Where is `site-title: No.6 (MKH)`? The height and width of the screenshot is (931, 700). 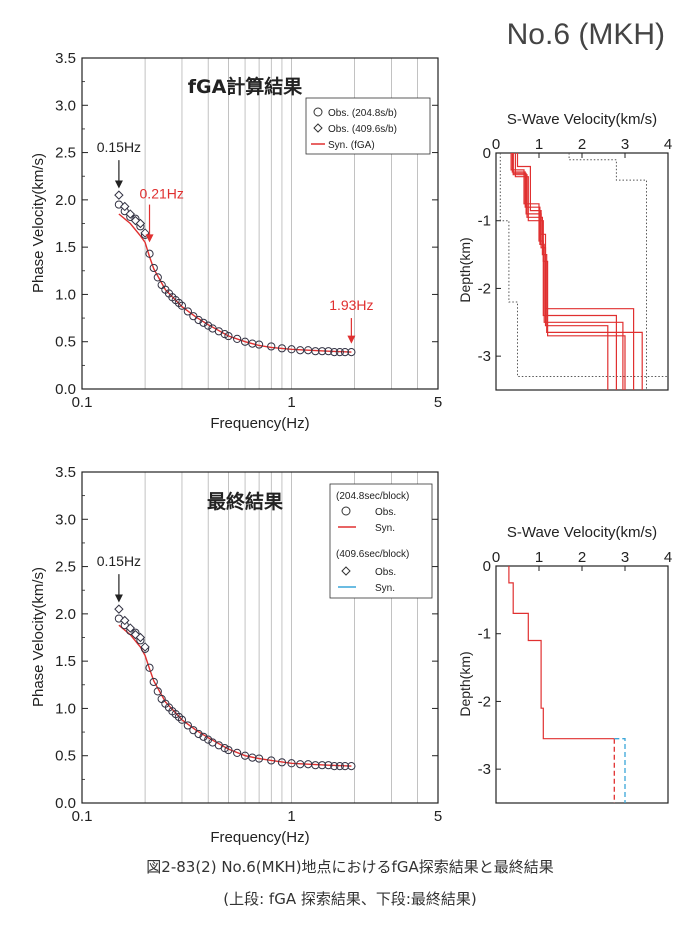
site-title: No.6 (MKH) is located at coordinates (586, 34).